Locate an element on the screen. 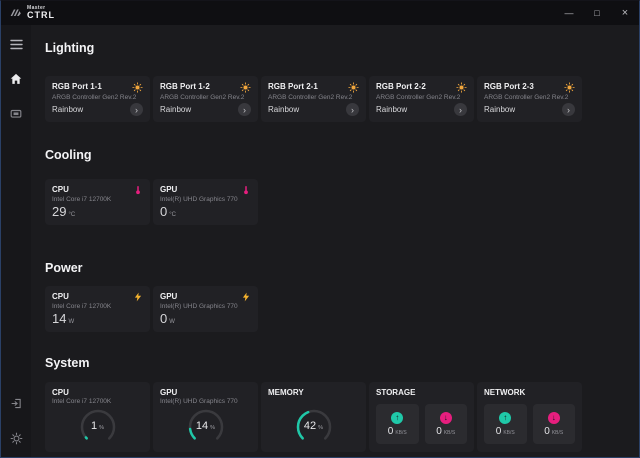  cpu-usage-gauge: 1 % is located at coordinates (98, 426).